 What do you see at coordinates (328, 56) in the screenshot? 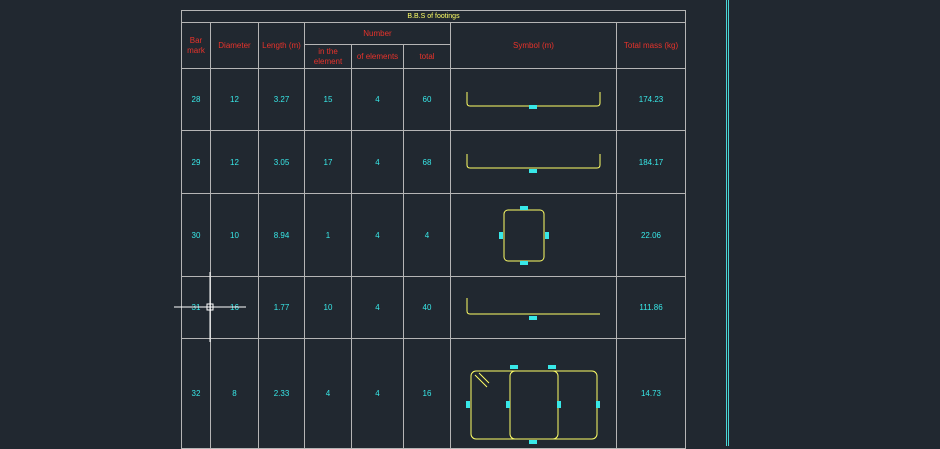
I see `header-in-element: in the element` at bounding box center [328, 56].